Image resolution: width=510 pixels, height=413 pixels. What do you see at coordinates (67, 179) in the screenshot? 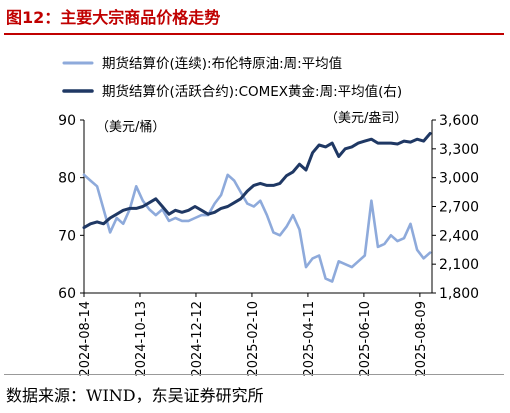
I see `left-axis-tick-label: 80` at bounding box center [67, 179].